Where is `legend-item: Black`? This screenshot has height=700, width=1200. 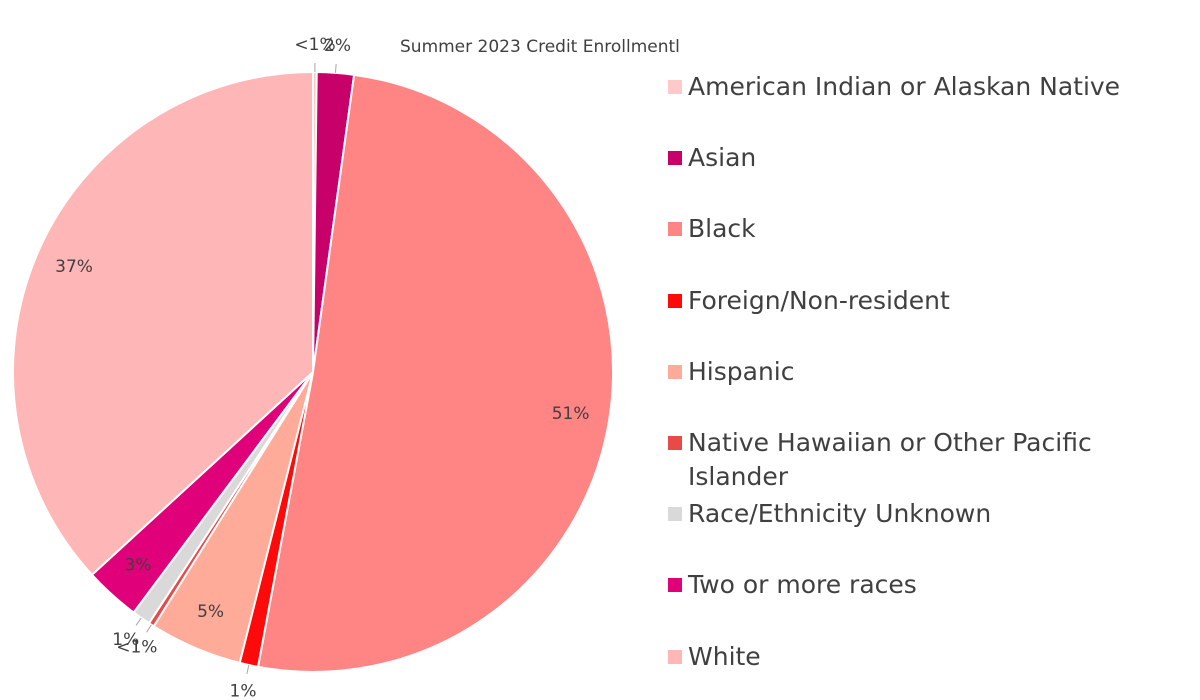
legend-item: Black is located at coordinates (928, 229).